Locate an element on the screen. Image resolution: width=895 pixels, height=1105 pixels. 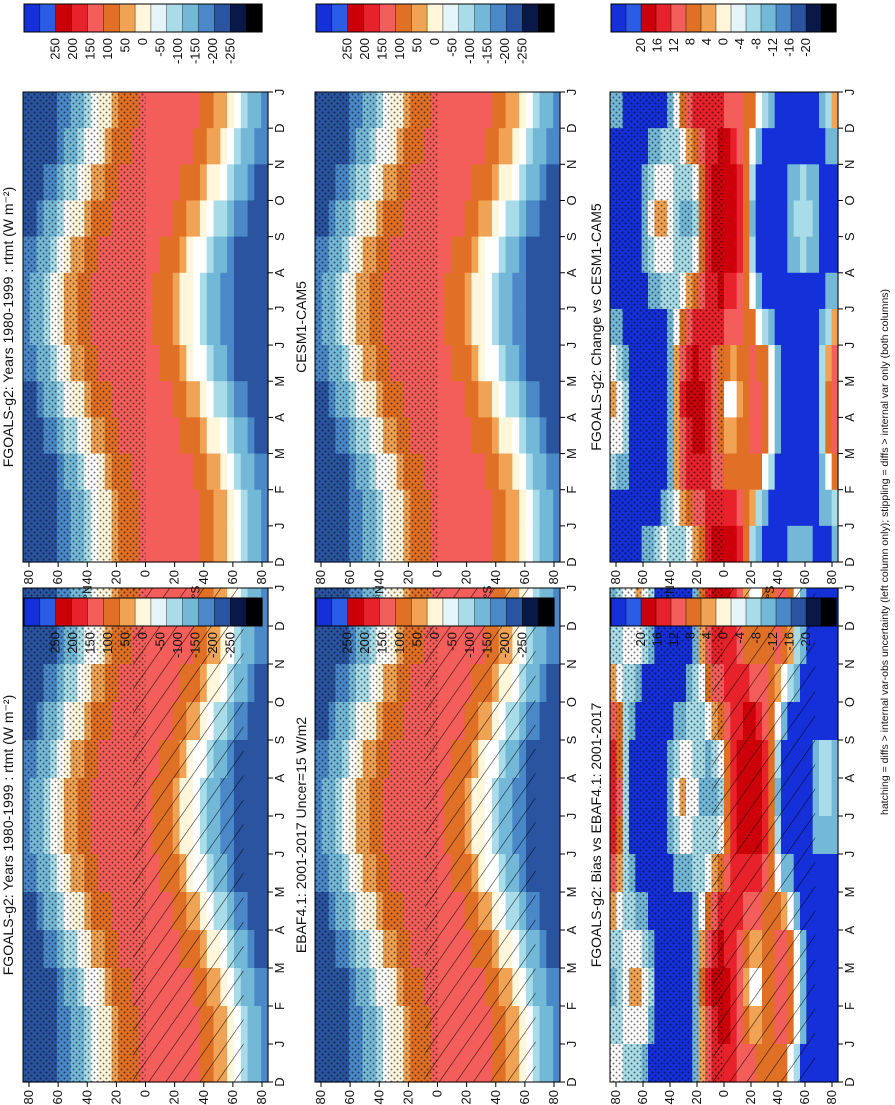
panel-title: FGOALS-g2: Bias vs EBAF4.1: 2001-2017 is located at coordinates (596, 834).